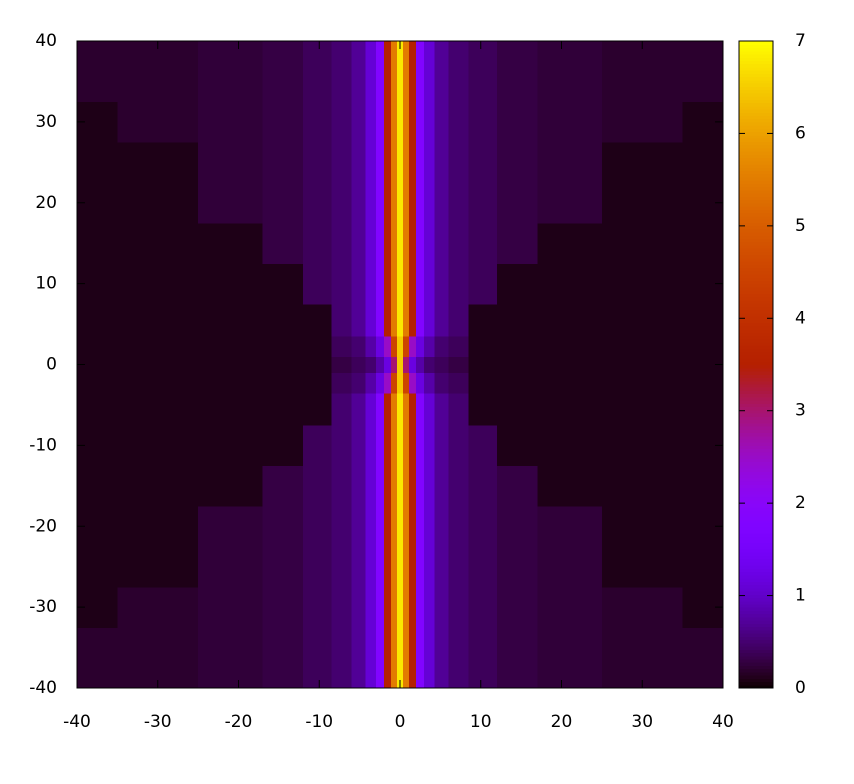 The width and height of the screenshot is (854, 784). What do you see at coordinates (400, 722) in the screenshot?
I see `x-tick-label: 0` at bounding box center [400, 722].